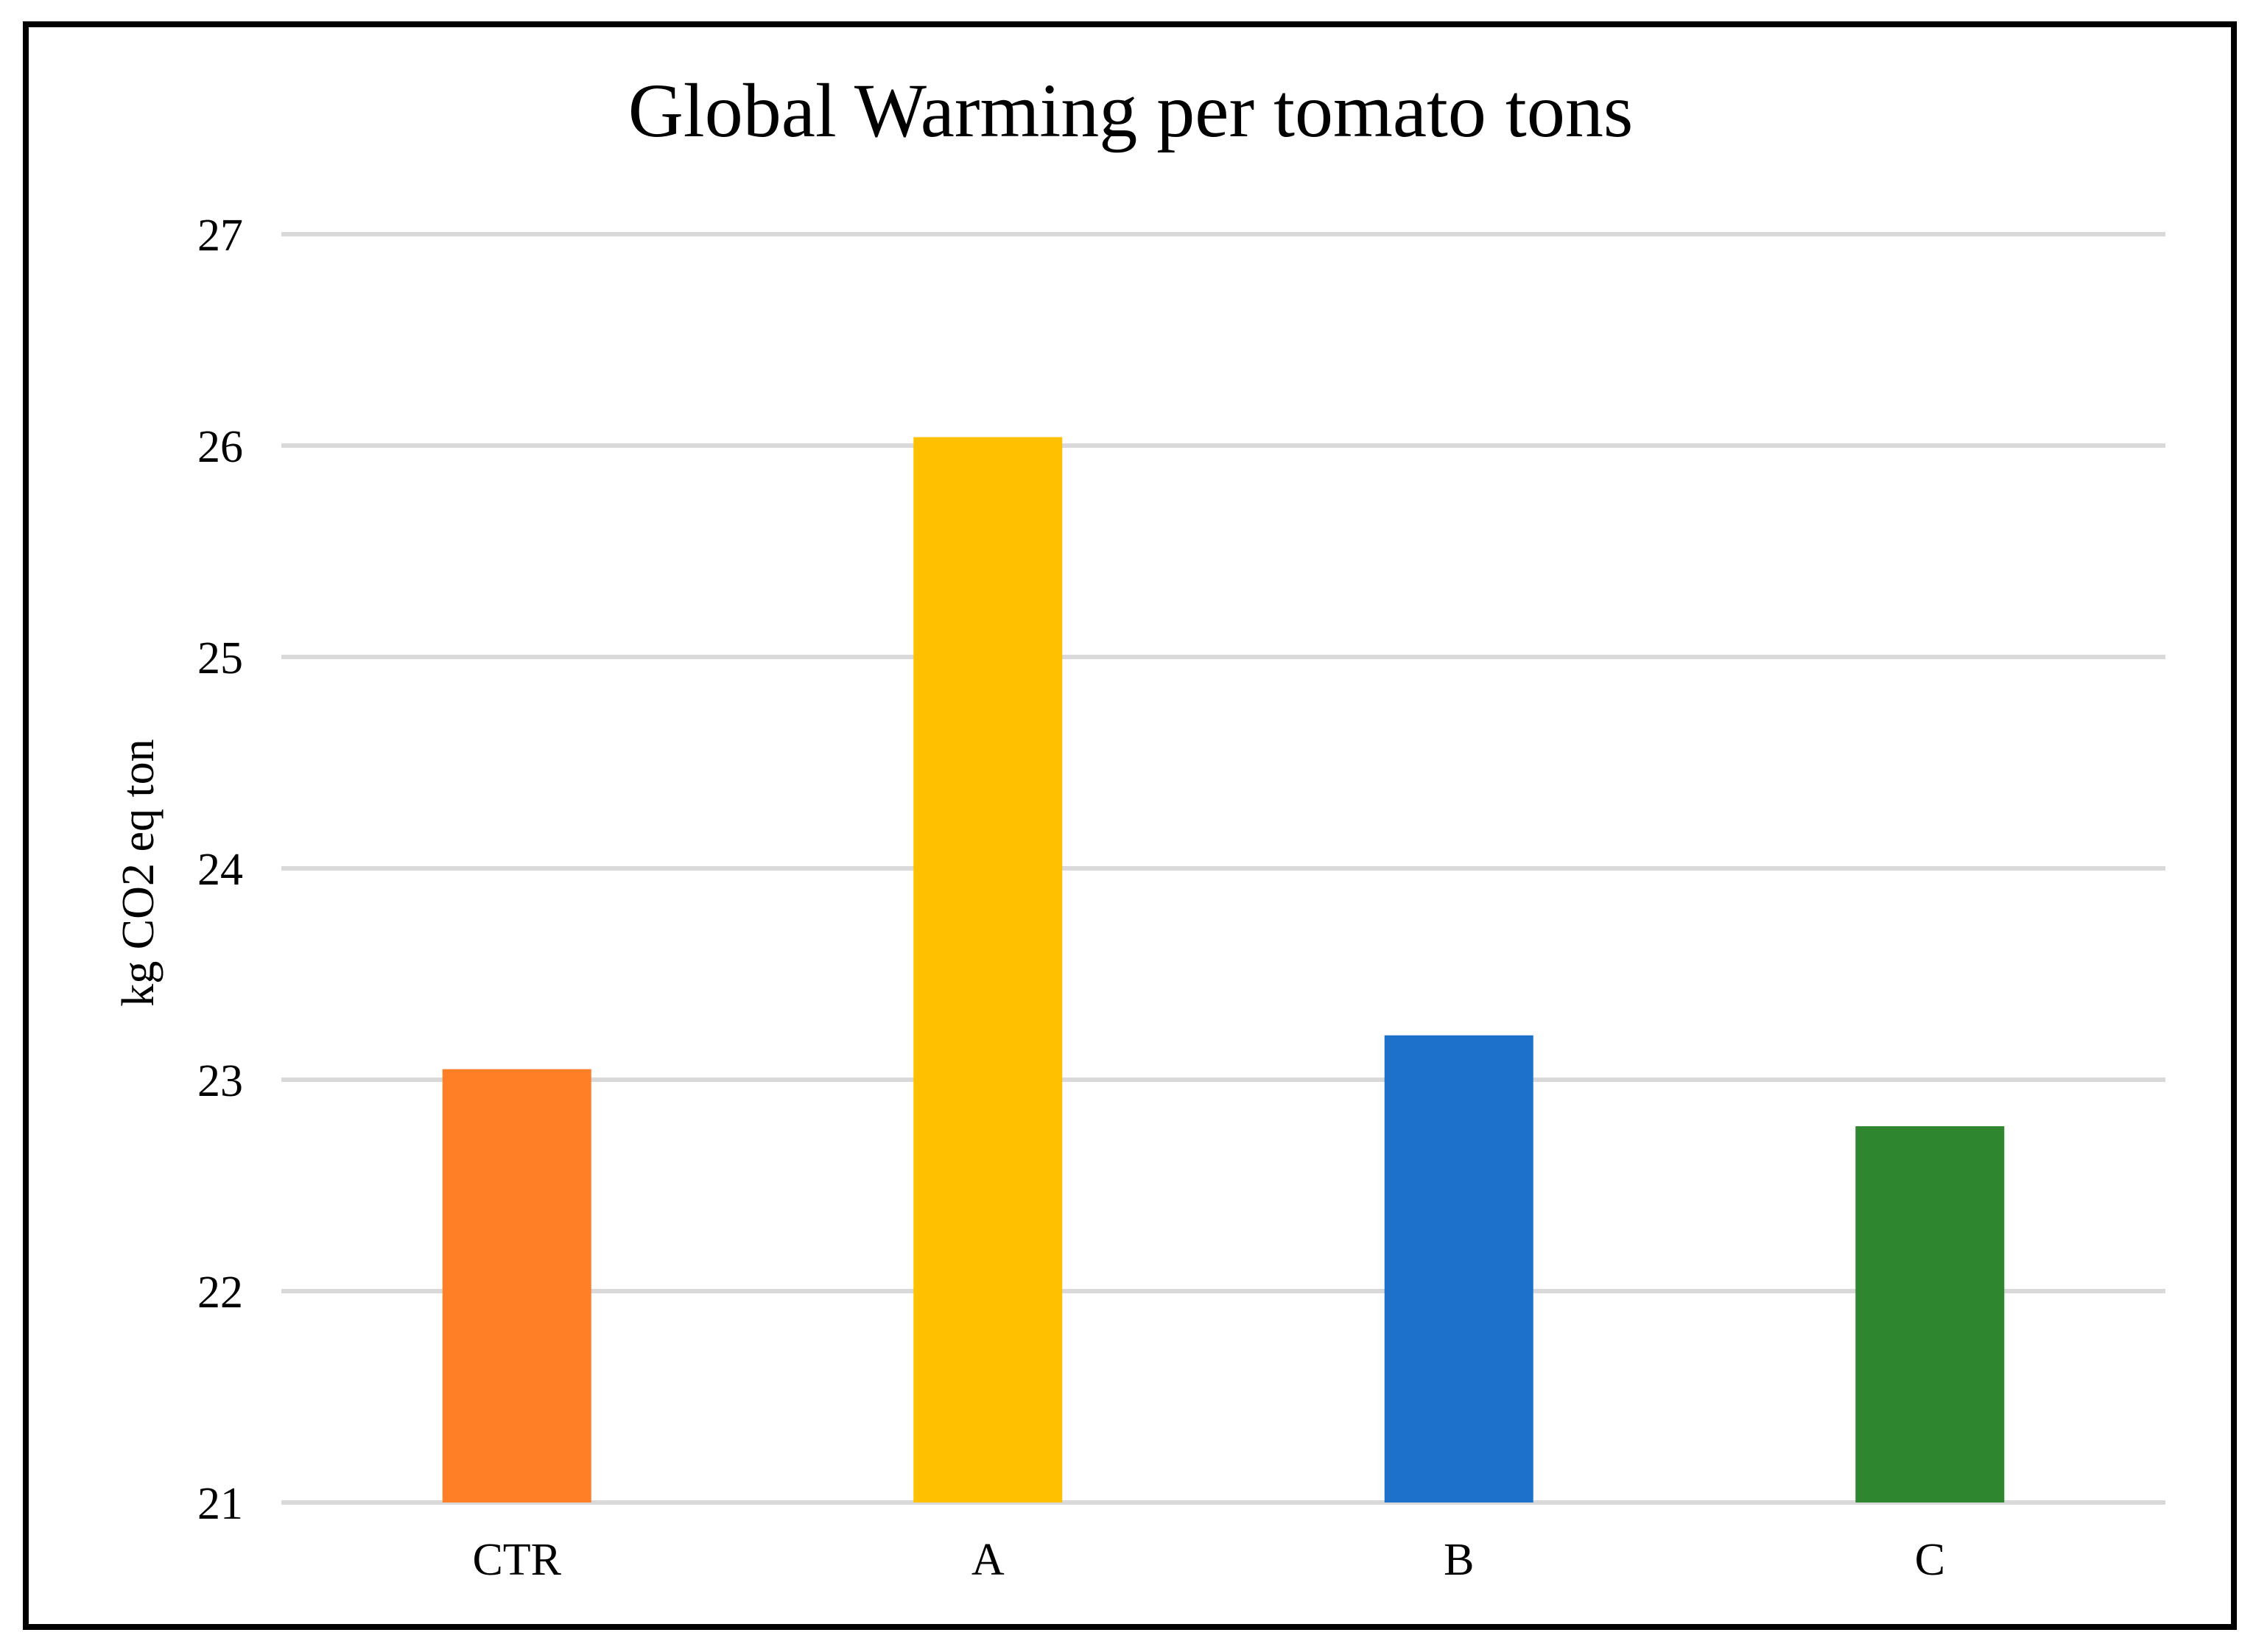 The image size is (2256, 1652). I want to click on x-tick-label: CTR, so click(516, 1560).